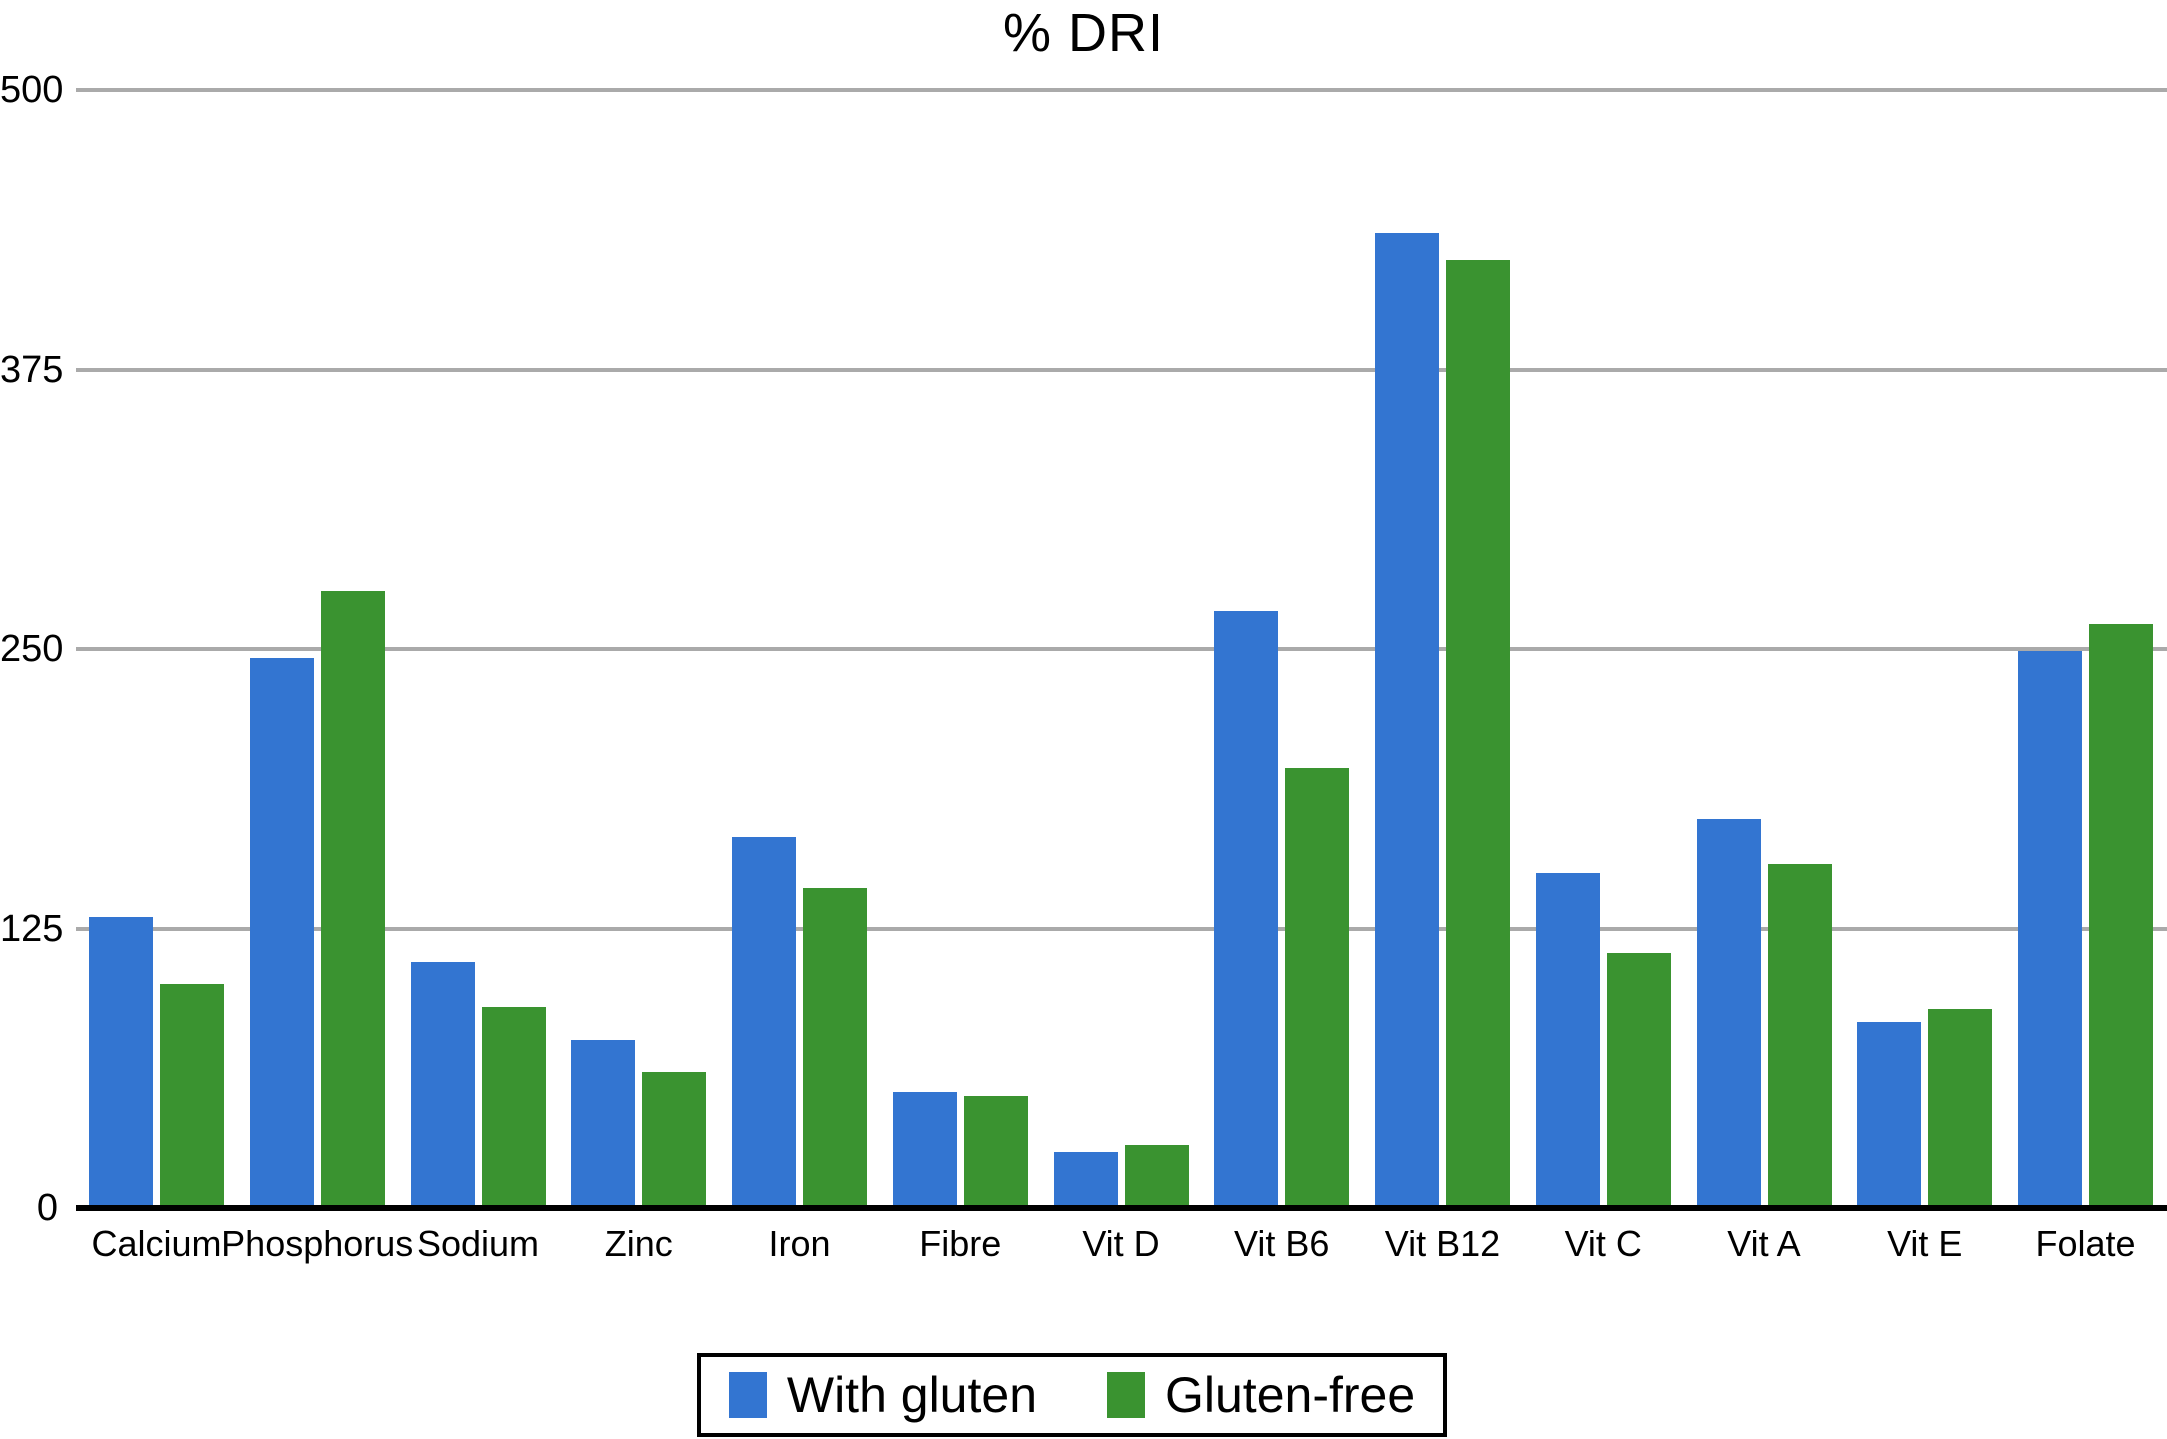 Image resolution: width=2167 pixels, height=1439 pixels. Describe the element at coordinates (2085, 1243) in the screenshot. I see `x-axis-label-folate: Folate` at that location.